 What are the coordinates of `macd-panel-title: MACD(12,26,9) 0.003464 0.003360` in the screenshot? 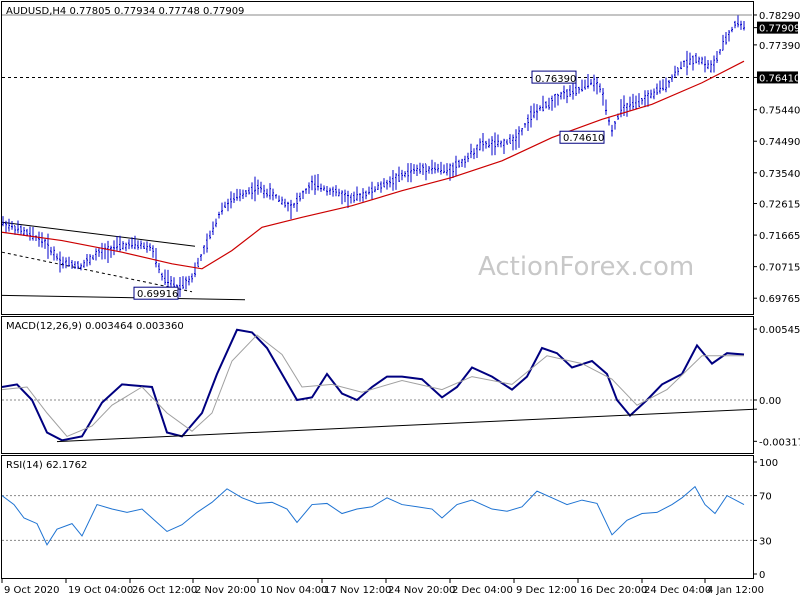 It's located at (95, 326).